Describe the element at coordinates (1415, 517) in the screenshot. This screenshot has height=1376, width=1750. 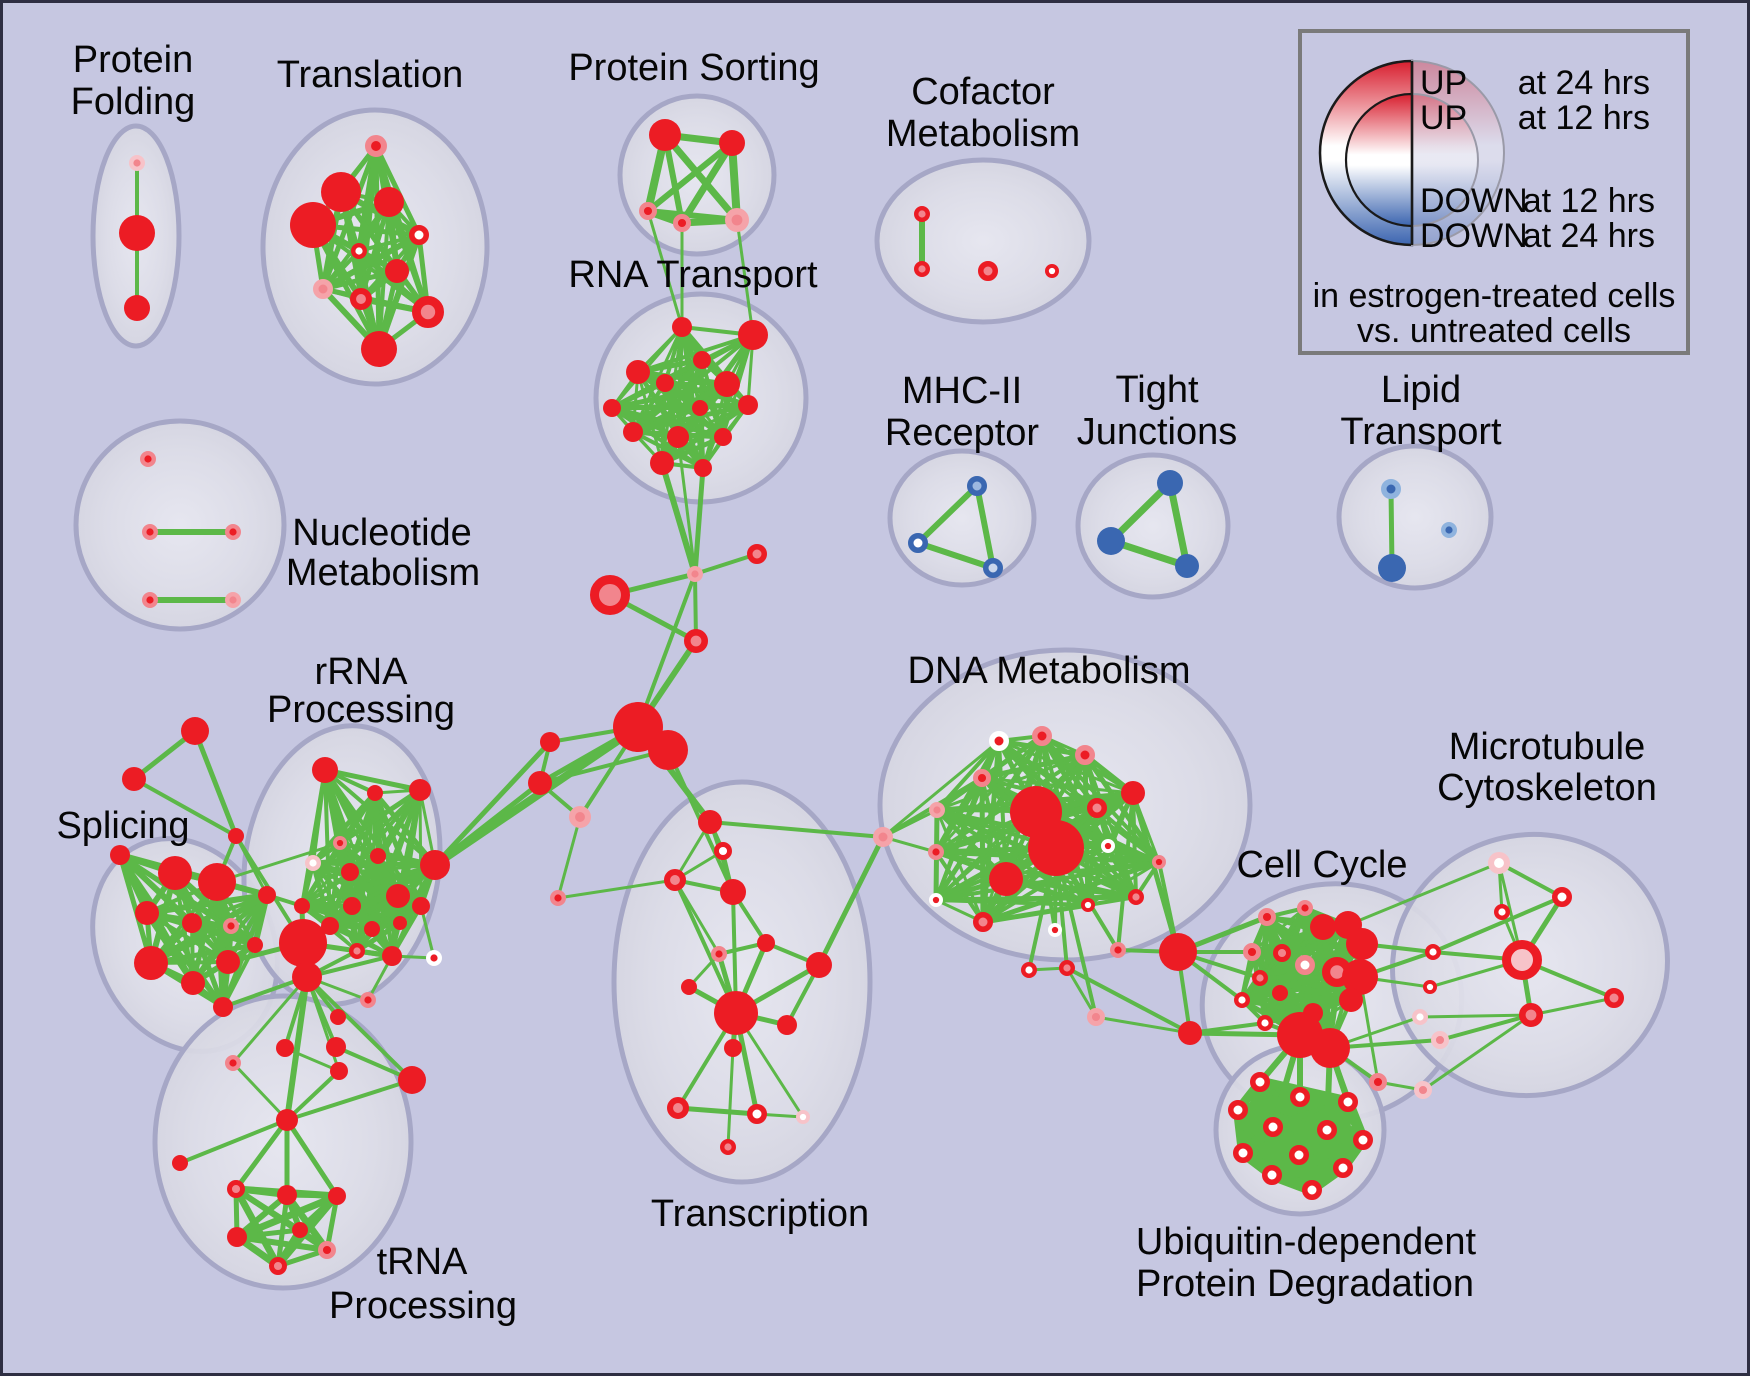
I see `cluster-ellipse-lt` at that location.